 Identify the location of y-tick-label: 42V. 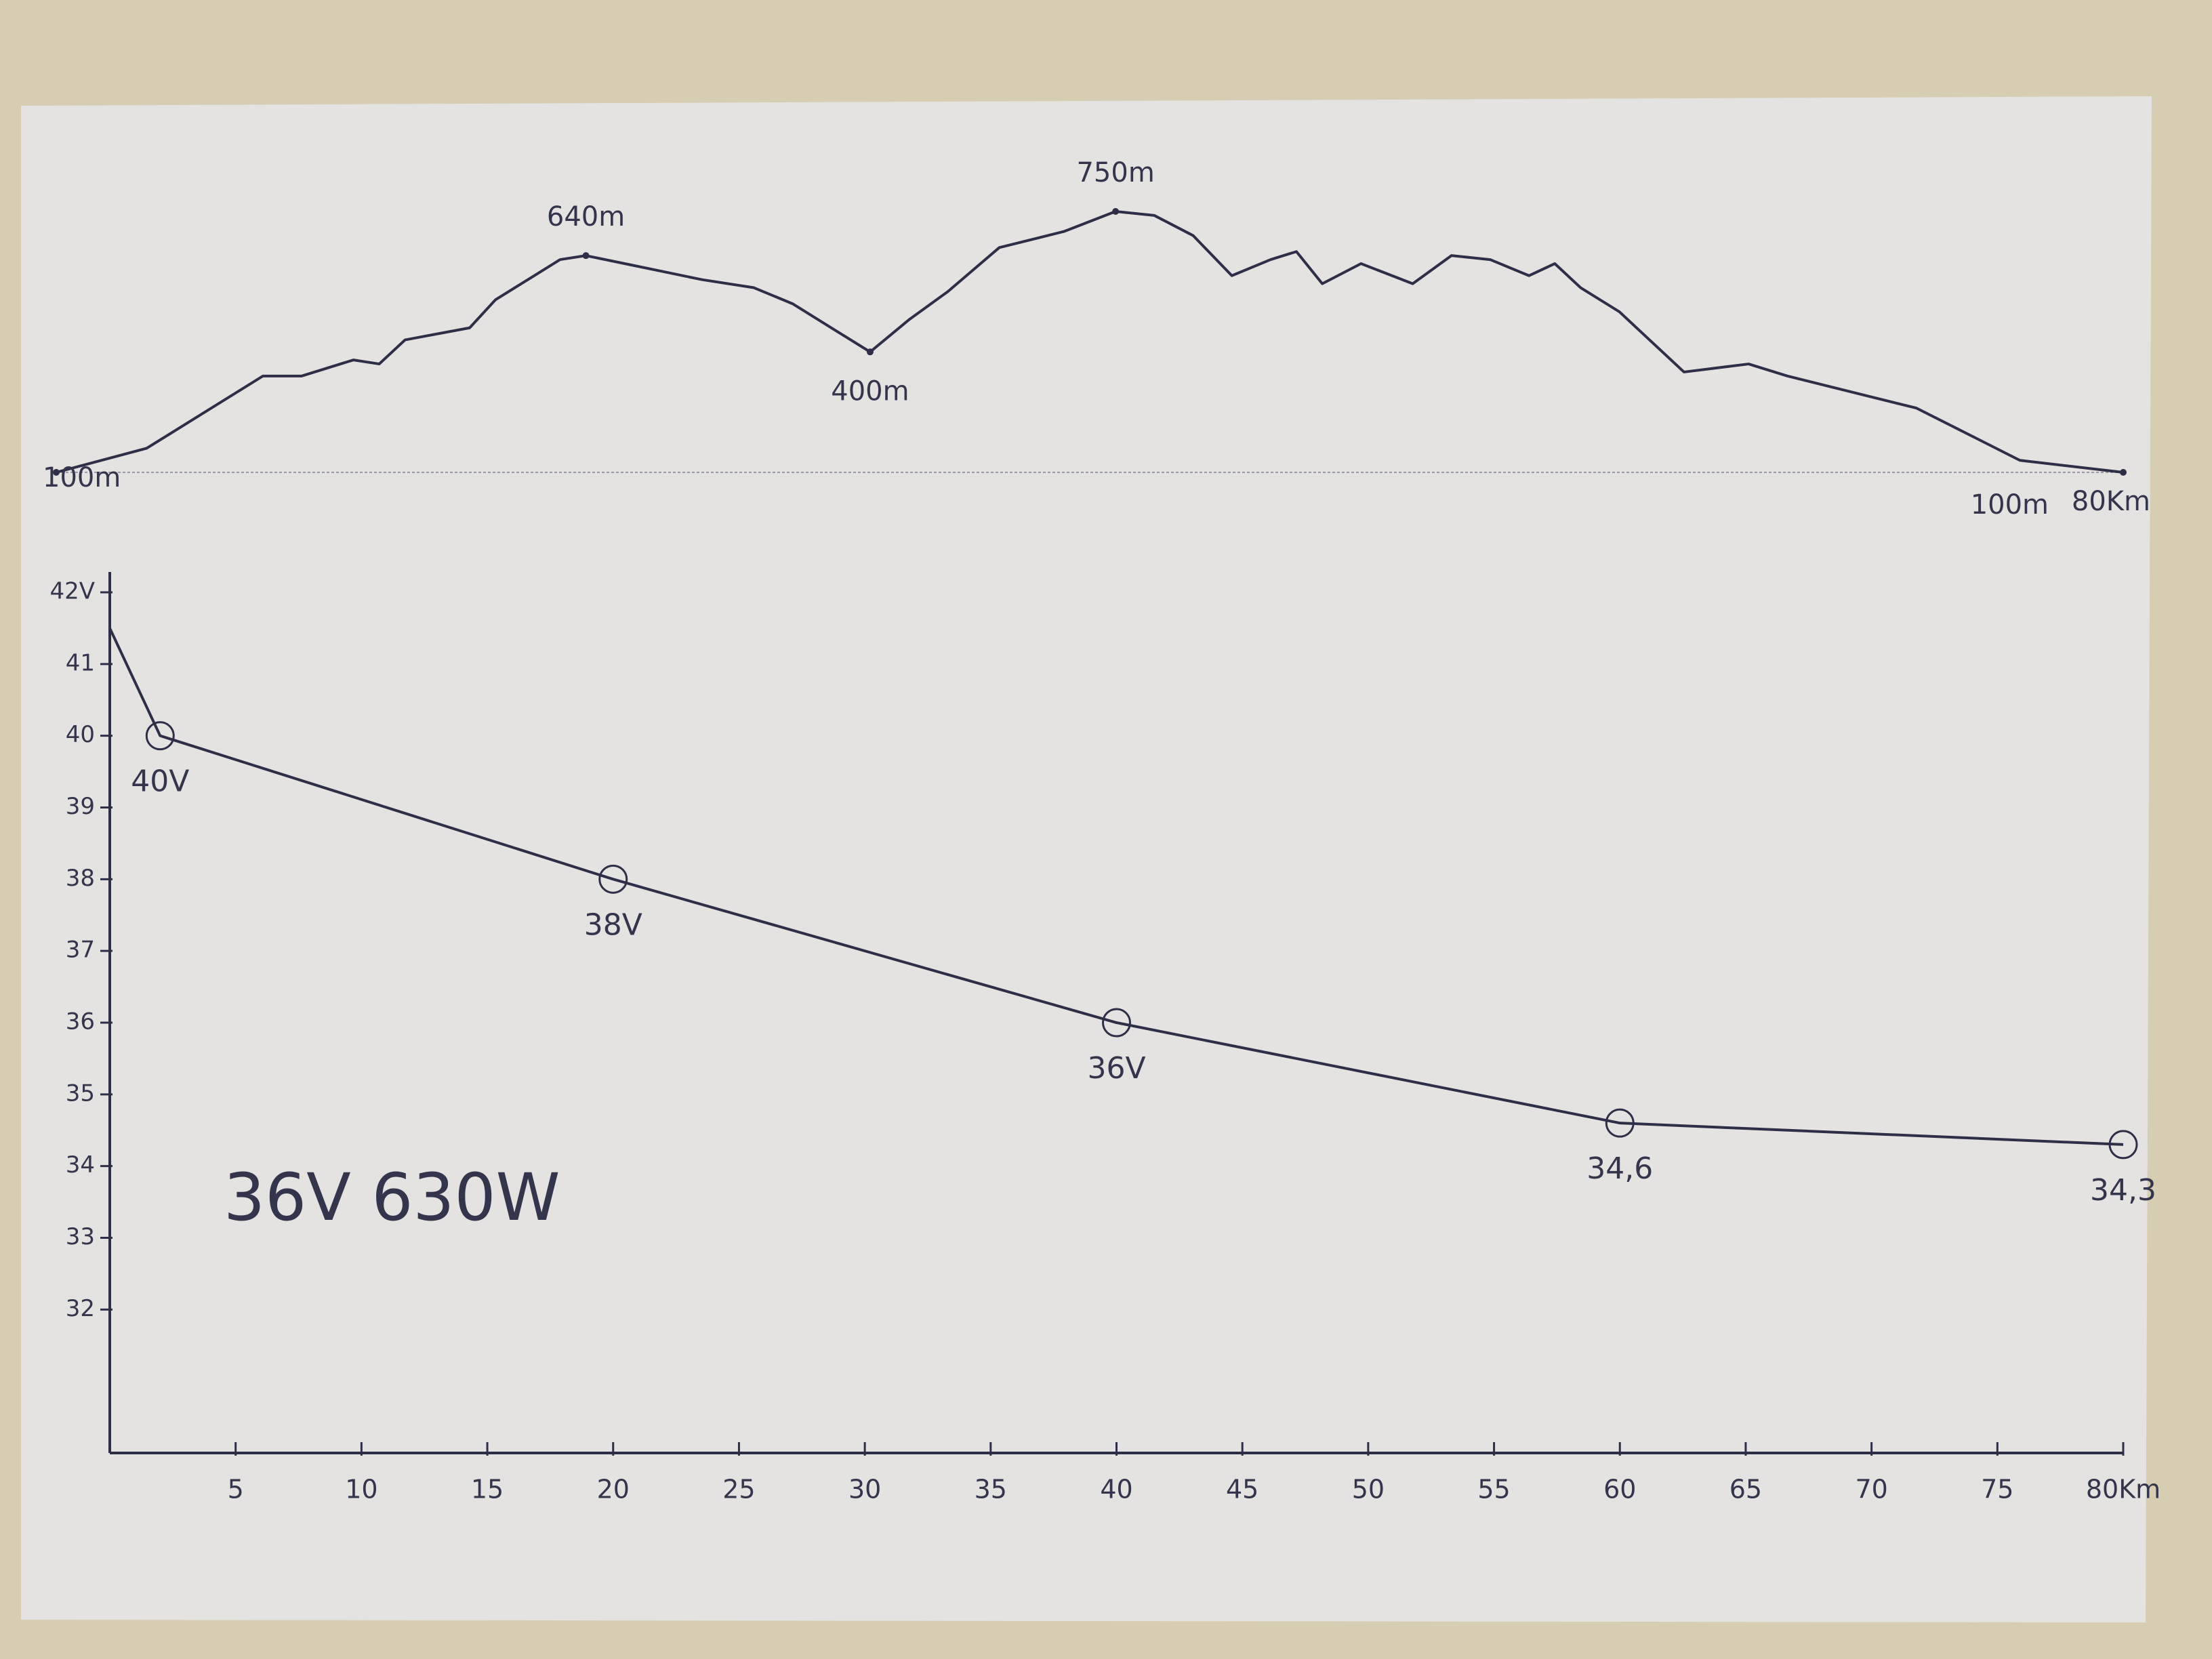
(72, 591).